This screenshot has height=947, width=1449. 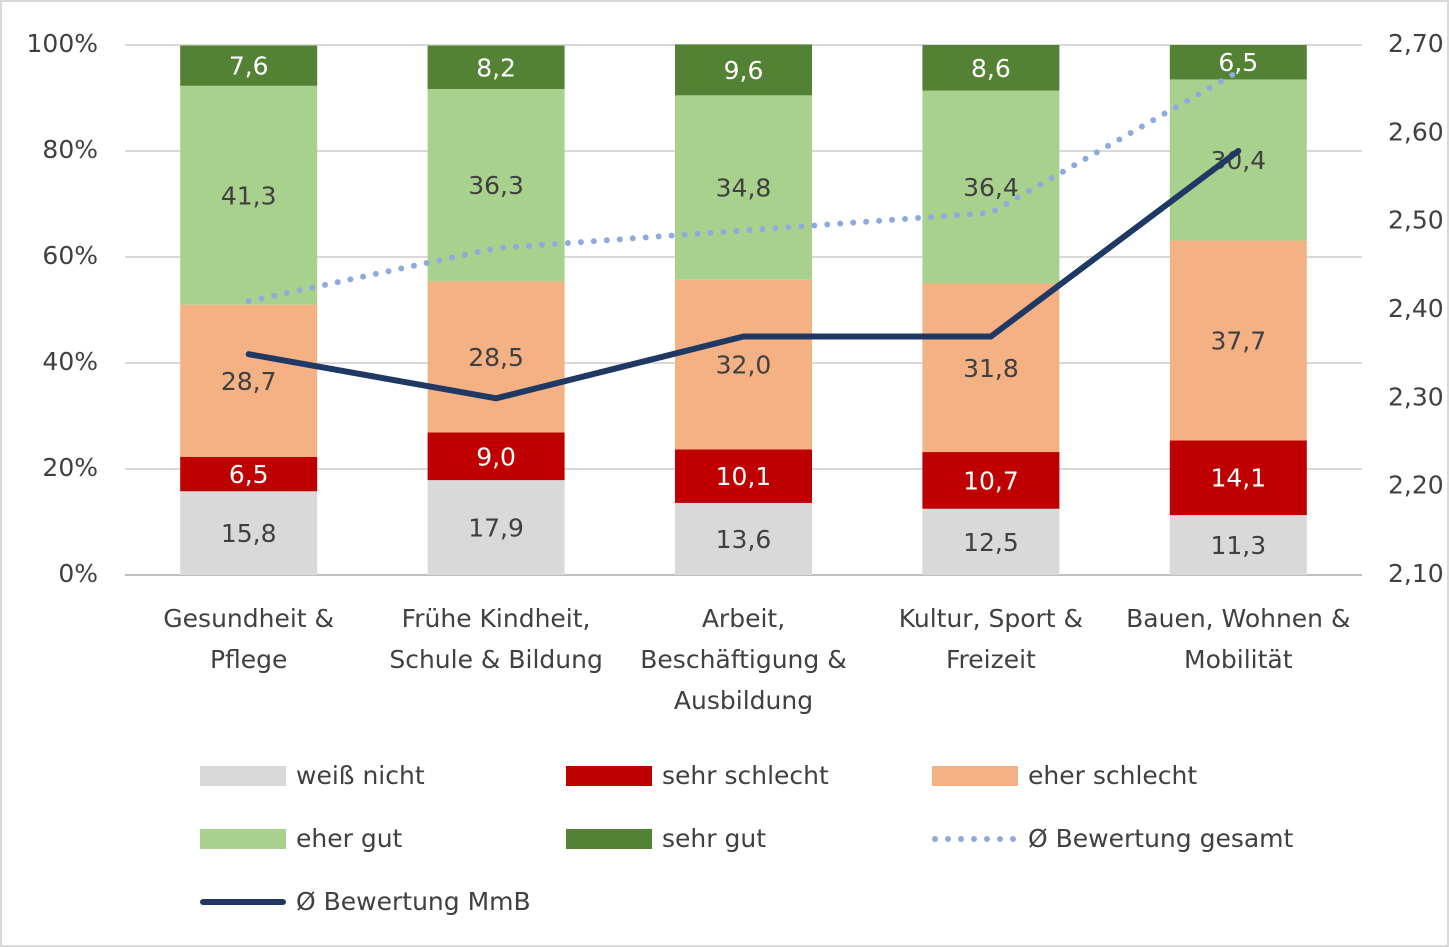 I want to click on data-label: 8,6, so click(x=991, y=68).